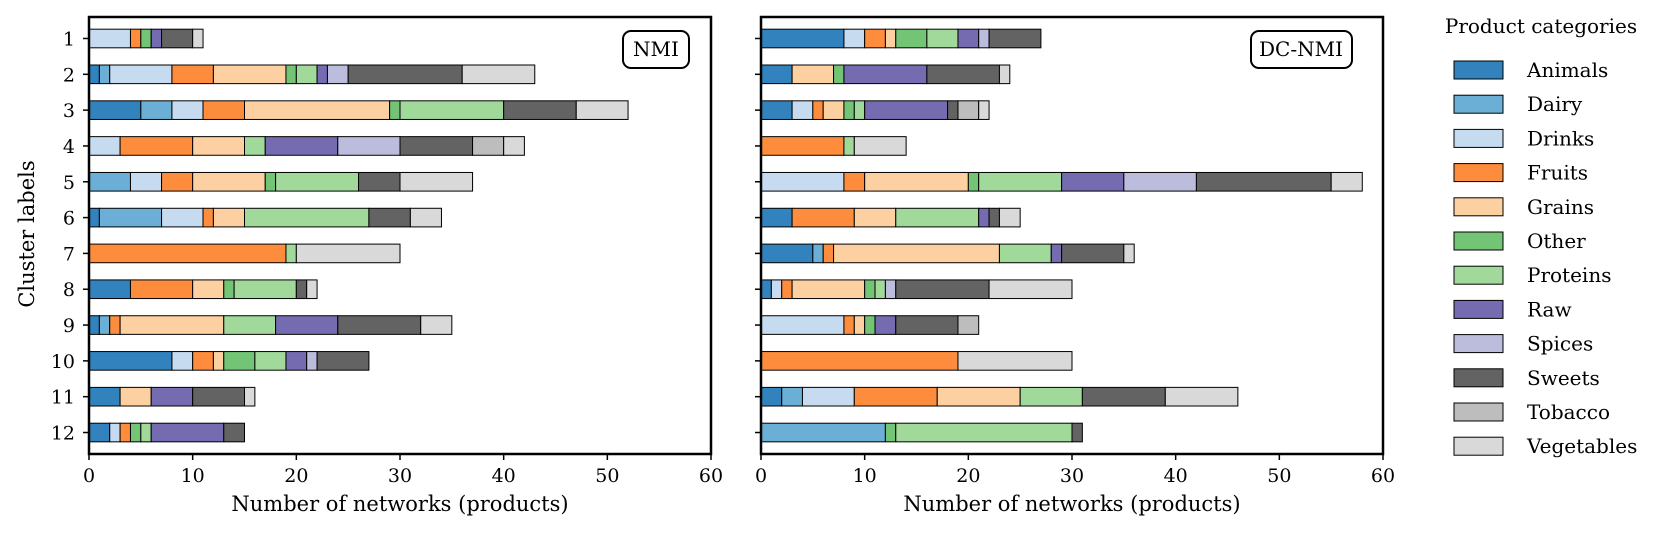 Image resolution: width=1660 pixels, height=535 pixels. What do you see at coordinates (104, 74) in the screenshot?
I see `left-bar-2-dairy` at bounding box center [104, 74].